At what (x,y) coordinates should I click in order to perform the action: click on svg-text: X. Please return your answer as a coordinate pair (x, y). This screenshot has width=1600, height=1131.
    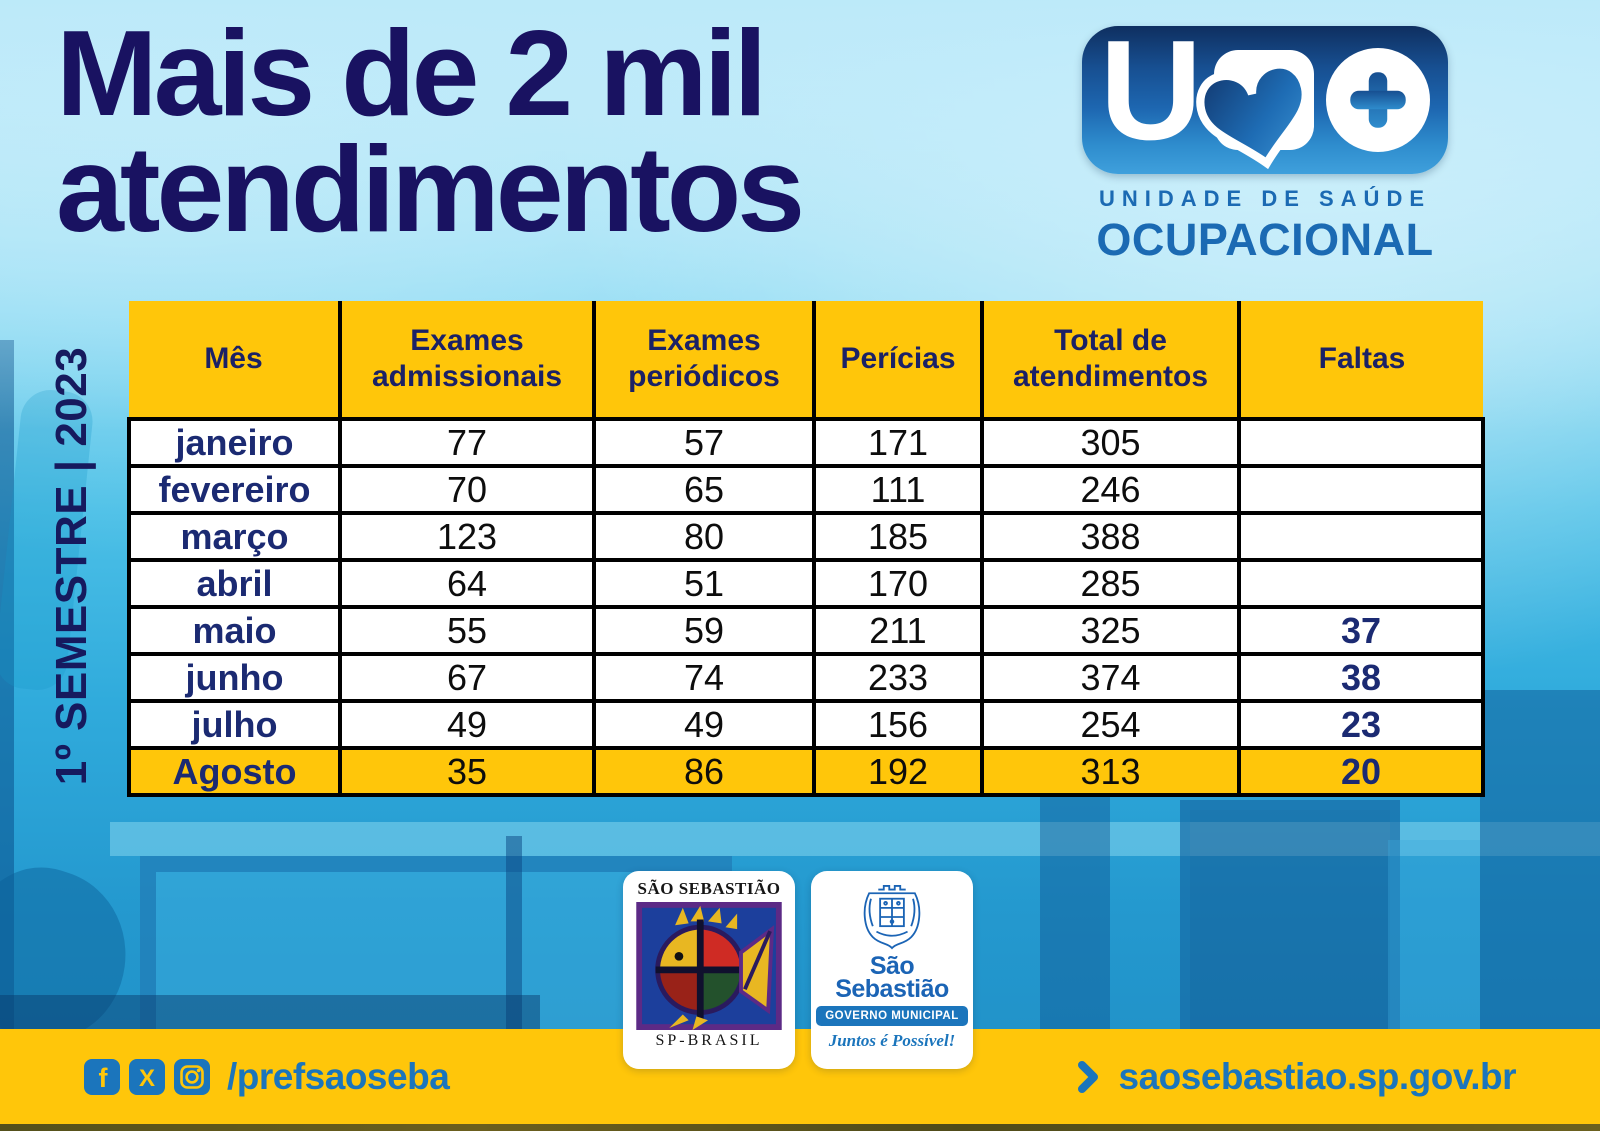
    Looking at the image, I should click on (147, 1078).